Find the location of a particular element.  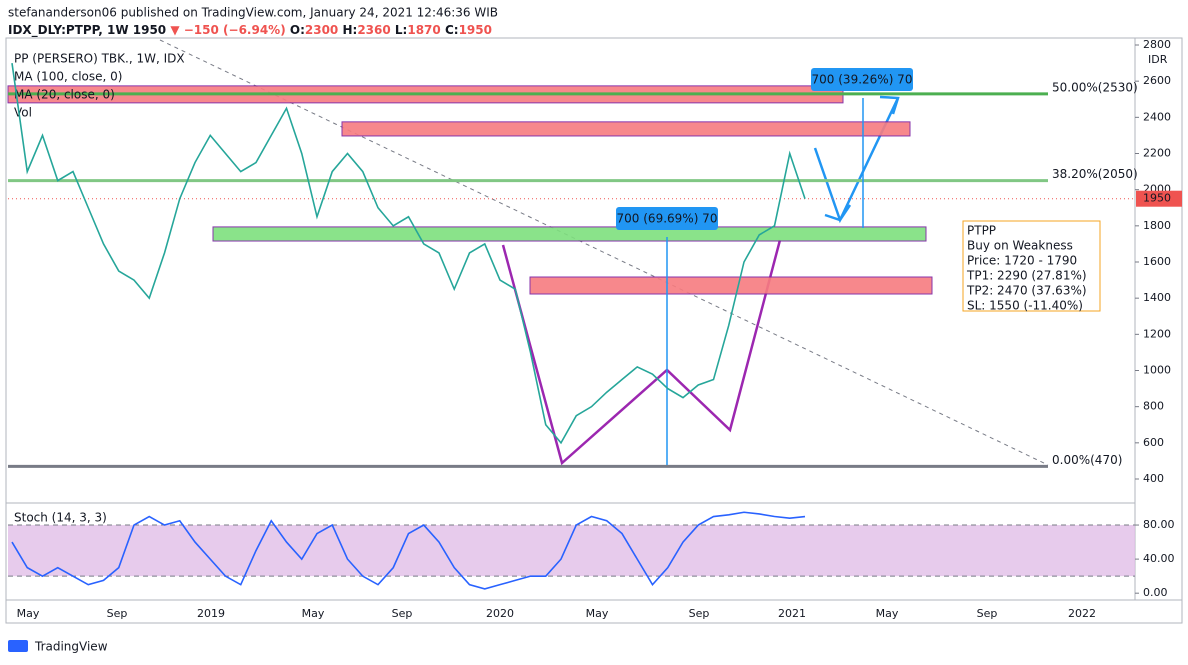

v0: 2300 is located at coordinates (321, 30).